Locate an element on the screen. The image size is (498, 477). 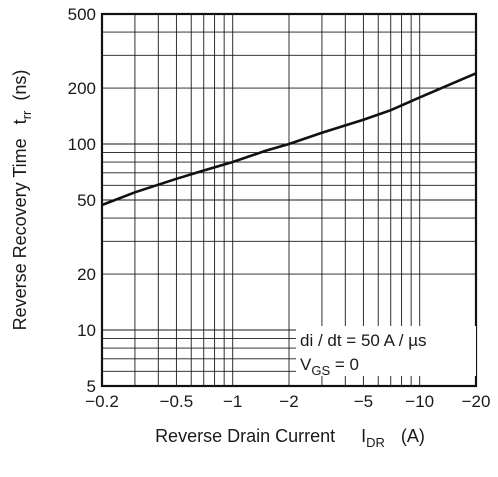
annotation-background is located at coordinates (386, 351).